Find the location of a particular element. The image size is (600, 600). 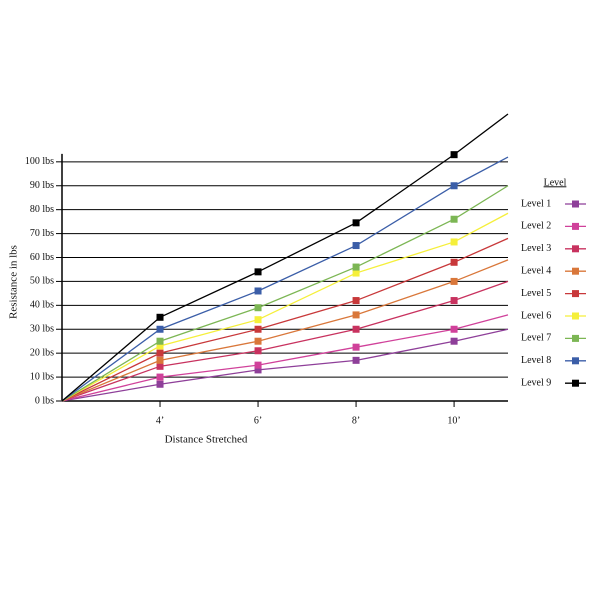

x-axis-title: Distance Stretched is located at coordinates (206, 440).